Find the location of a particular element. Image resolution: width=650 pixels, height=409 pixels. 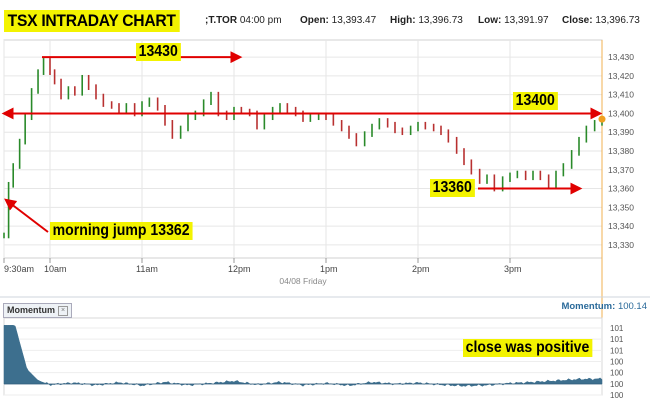

annotation-high-level: 13430 is located at coordinates (158, 52).